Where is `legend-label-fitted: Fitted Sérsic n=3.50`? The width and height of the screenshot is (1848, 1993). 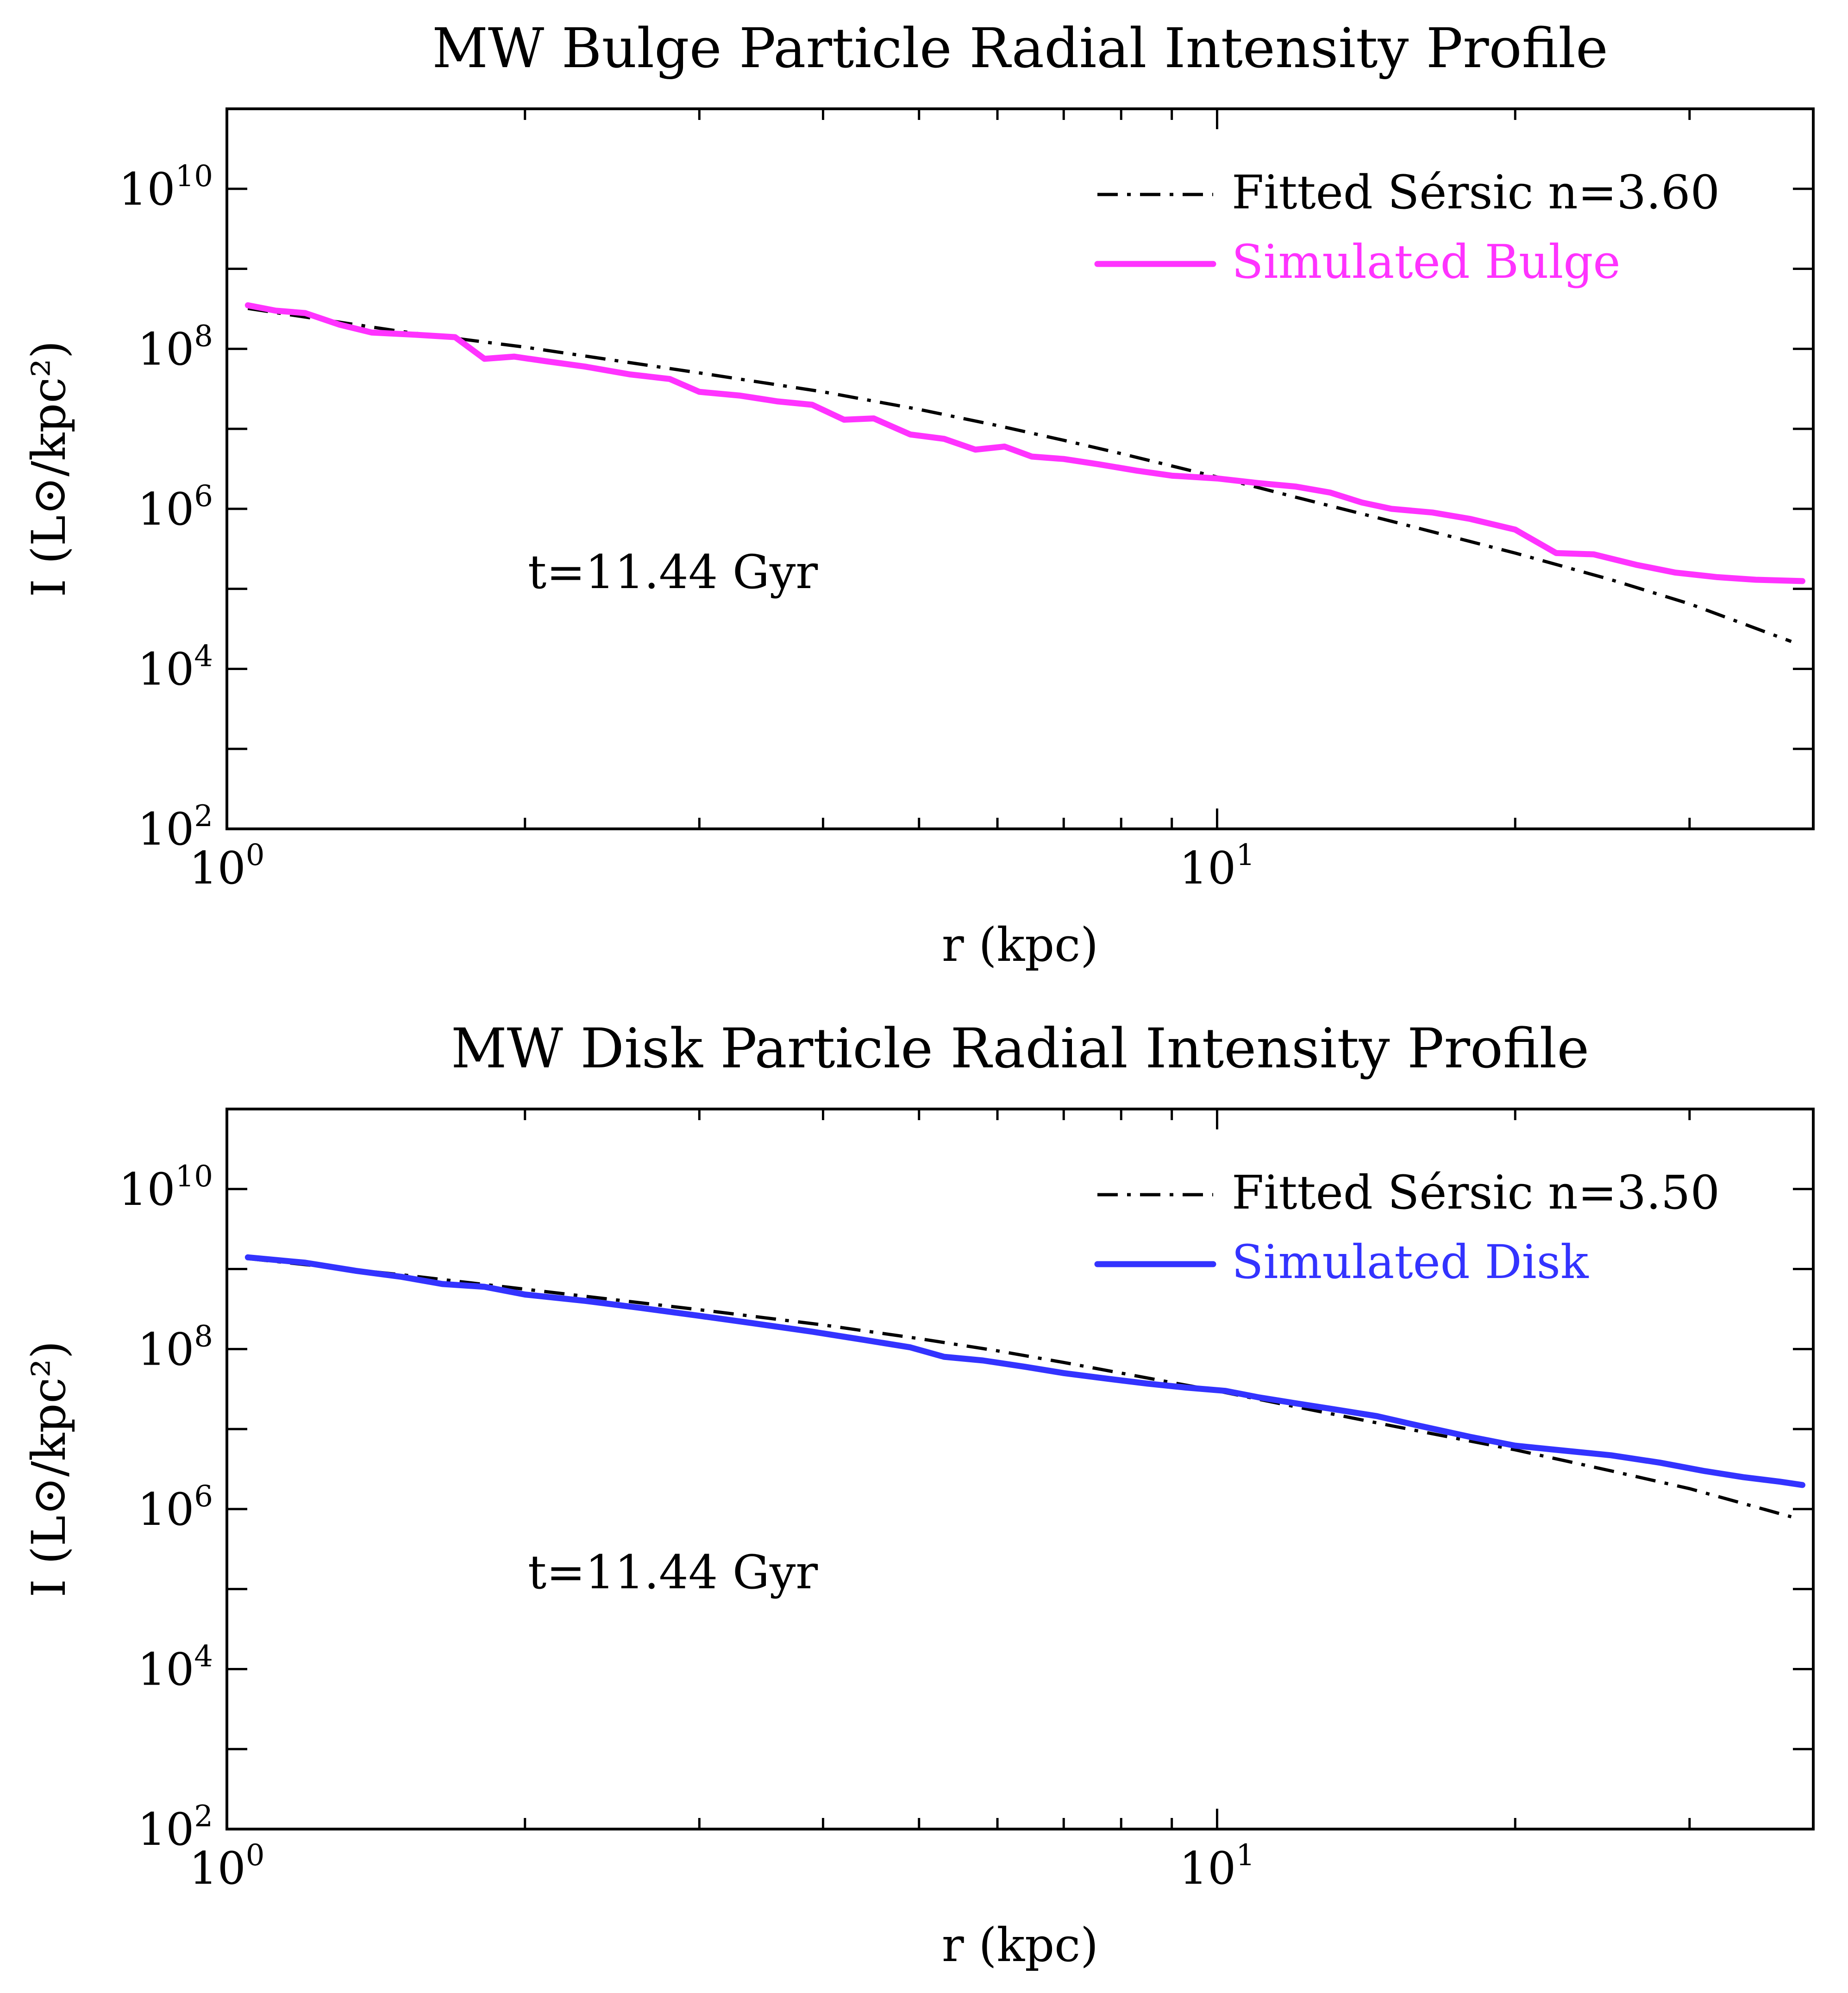
legend-label-fitted: Fitted Sérsic n=3.50 is located at coordinates (1476, 1193).